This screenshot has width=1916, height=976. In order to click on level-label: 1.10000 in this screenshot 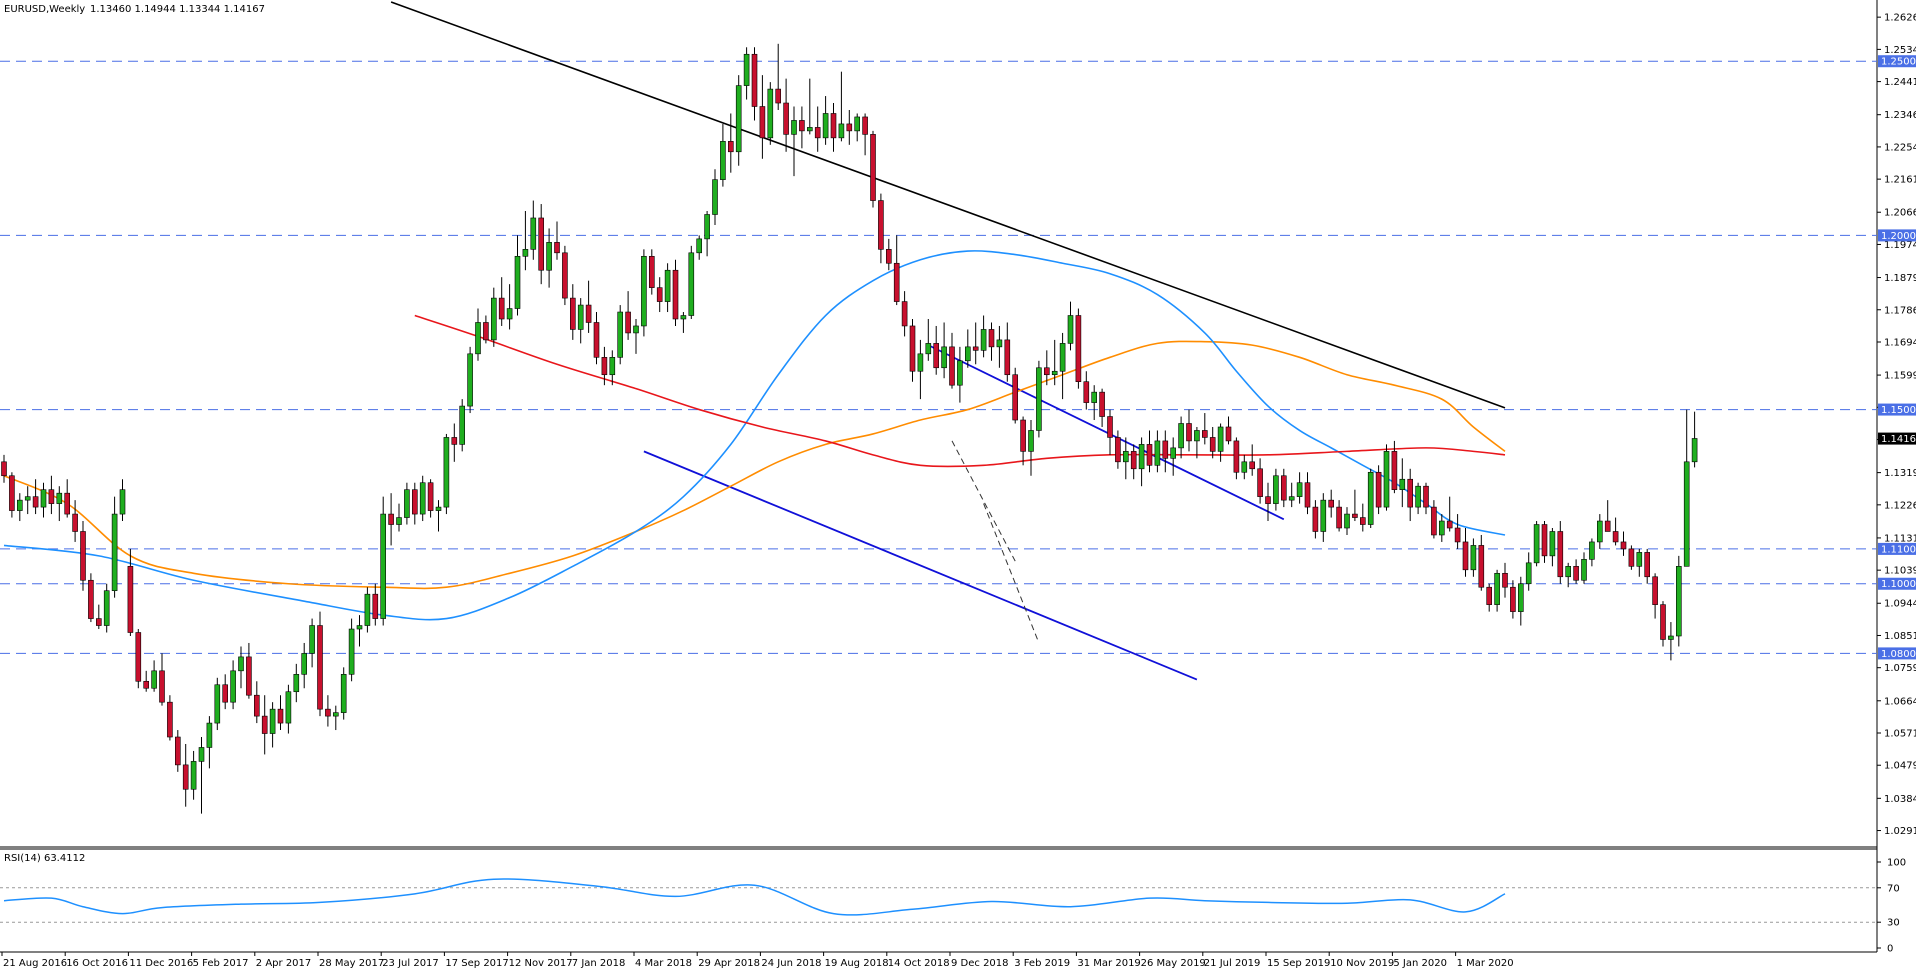, I will do `click(1898, 584)`.